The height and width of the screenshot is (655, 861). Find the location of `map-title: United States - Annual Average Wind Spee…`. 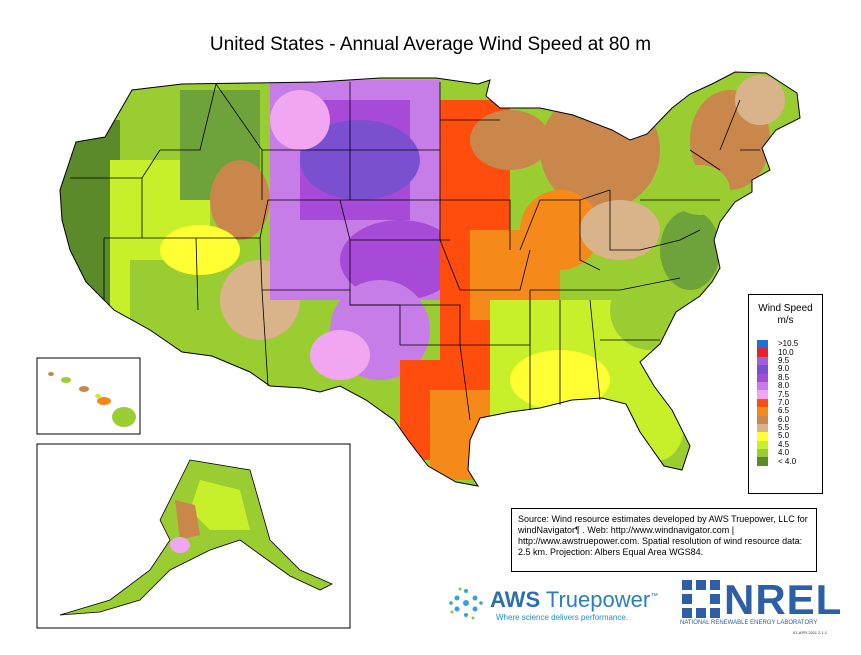

map-title: United States - Annual Average Wind Spee… is located at coordinates (430, 44).